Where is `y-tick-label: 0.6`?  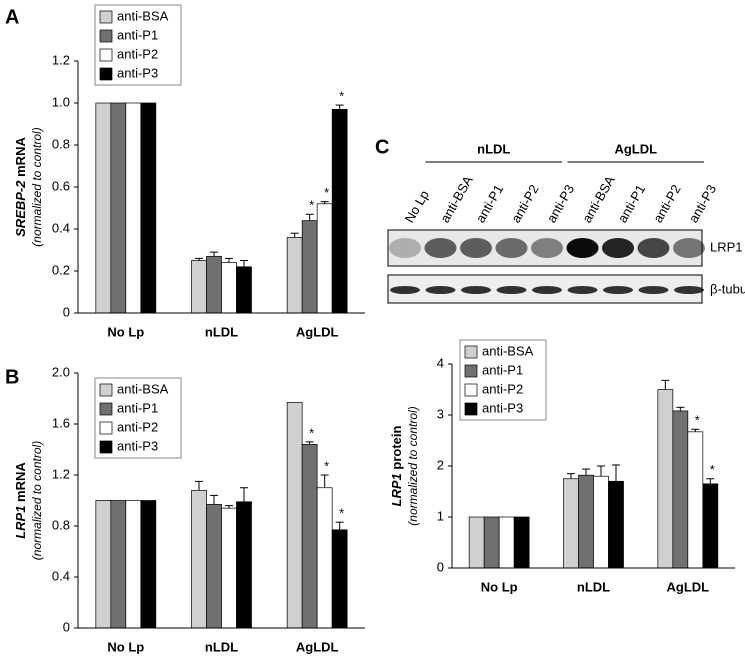 y-tick-label: 0.6 is located at coordinates (61, 185).